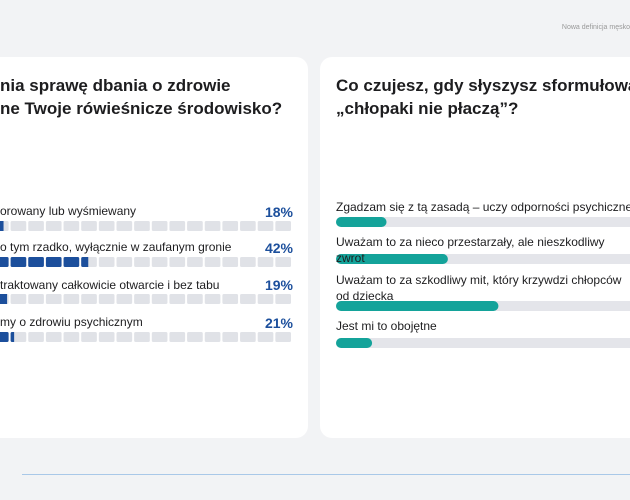  I want to click on chart-title: „chłopaki nie płaczą”?, so click(427, 108).